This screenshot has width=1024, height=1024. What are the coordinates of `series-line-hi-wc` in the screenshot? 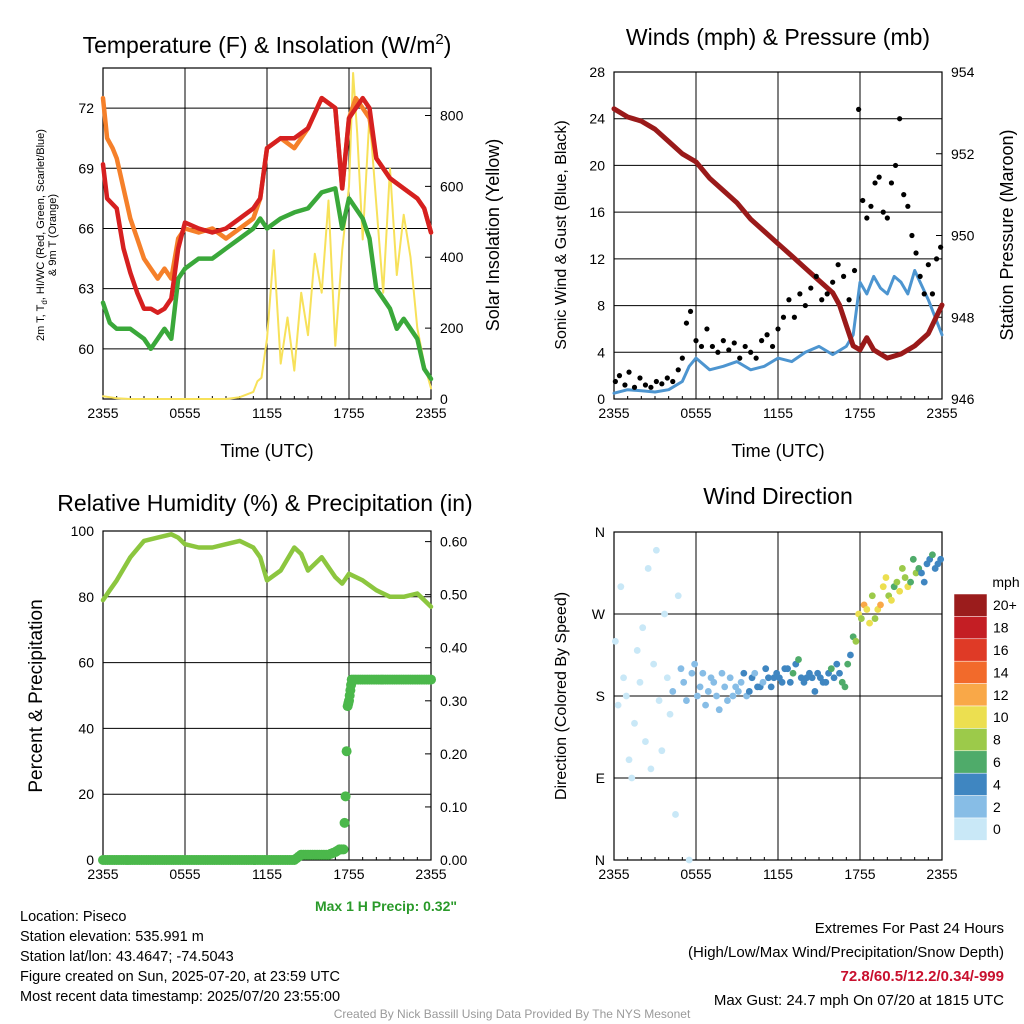 It's located at (267, 284).